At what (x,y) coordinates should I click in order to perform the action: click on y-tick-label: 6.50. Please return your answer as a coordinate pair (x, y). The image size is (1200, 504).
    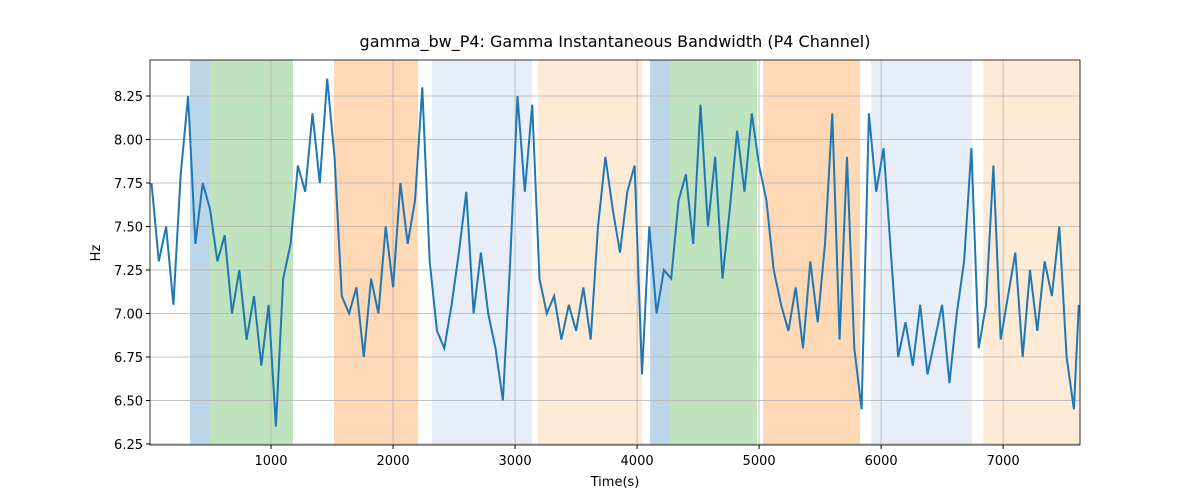
    Looking at the image, I should click on (128, 401).